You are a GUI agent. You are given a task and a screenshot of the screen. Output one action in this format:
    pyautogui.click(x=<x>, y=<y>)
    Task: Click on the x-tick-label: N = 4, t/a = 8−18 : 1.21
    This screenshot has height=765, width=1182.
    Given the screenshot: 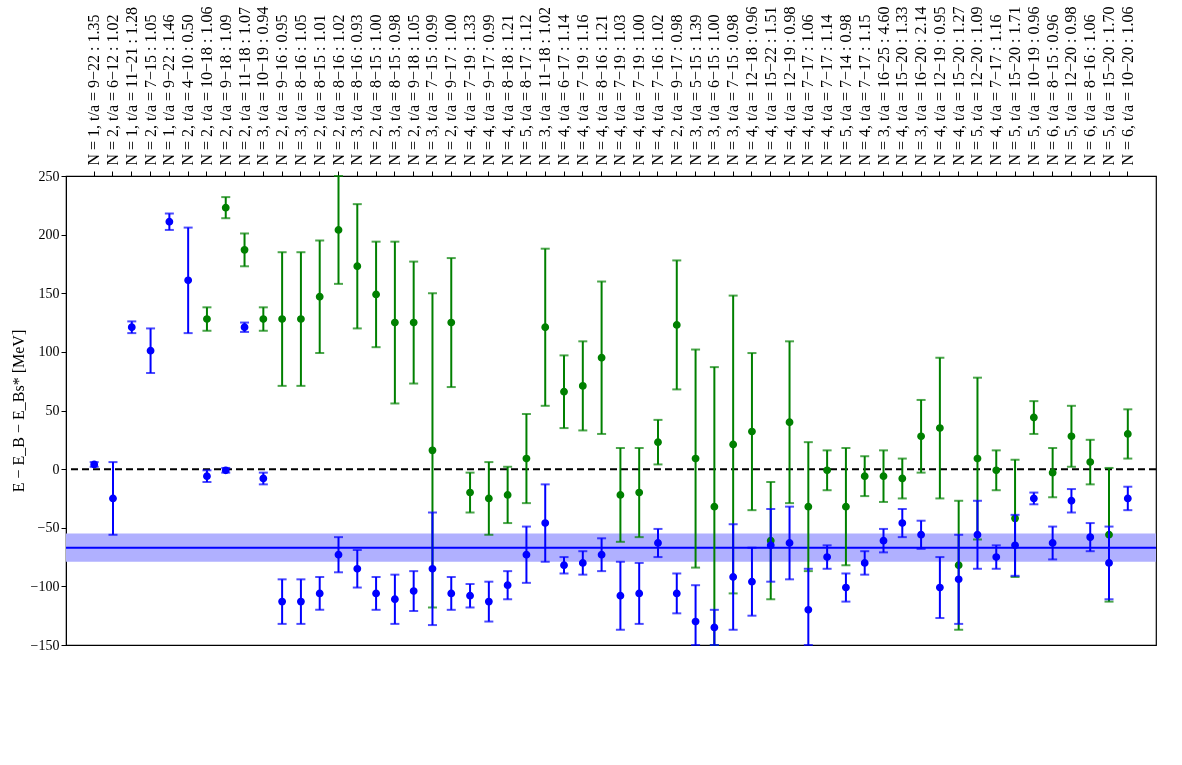 What is the action you would take?
    pyautogui.click(x=507, y=90)
    